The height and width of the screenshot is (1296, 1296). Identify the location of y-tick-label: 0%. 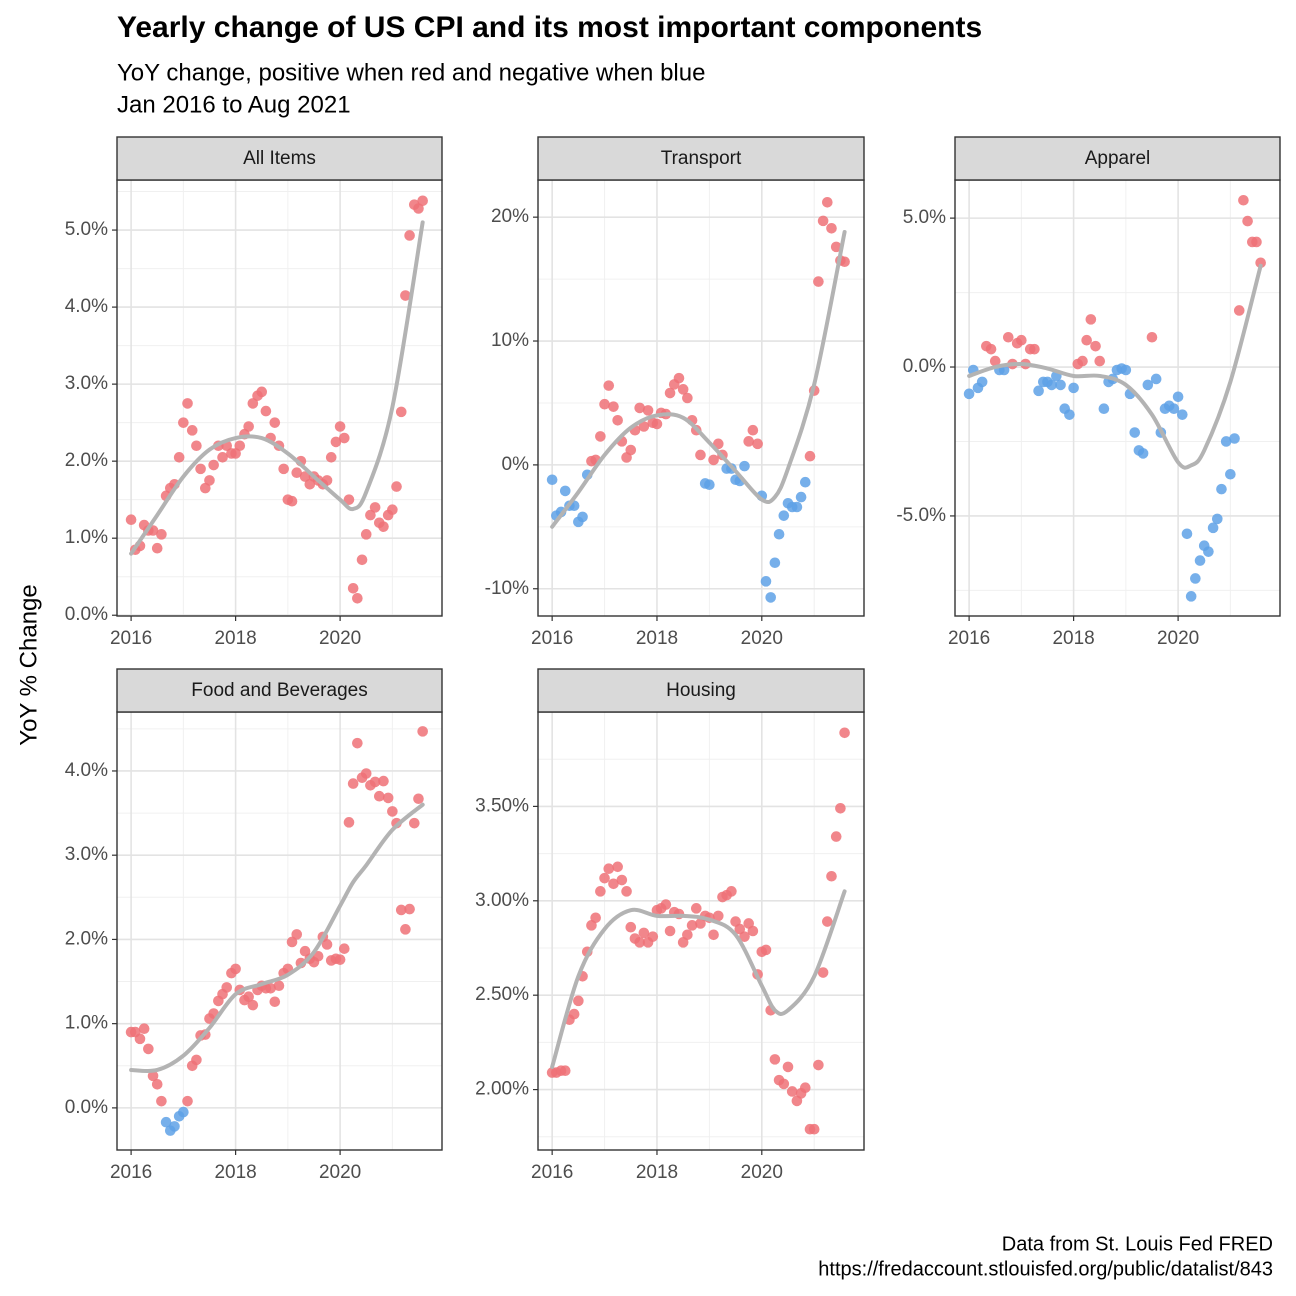
(516, 464).